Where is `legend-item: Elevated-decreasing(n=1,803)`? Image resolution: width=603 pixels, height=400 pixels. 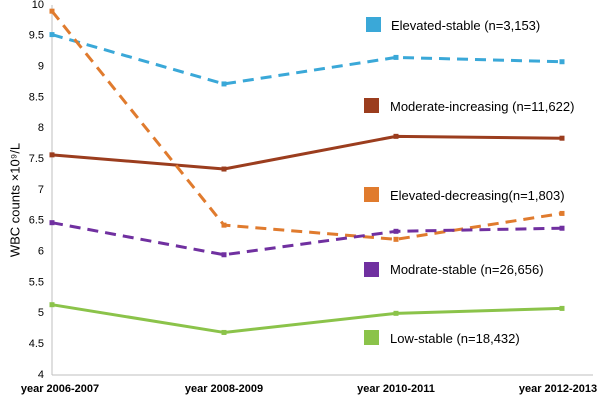
legend-item: Elevated-decreasing(n=1,803) is located at coordinates (464, 195).